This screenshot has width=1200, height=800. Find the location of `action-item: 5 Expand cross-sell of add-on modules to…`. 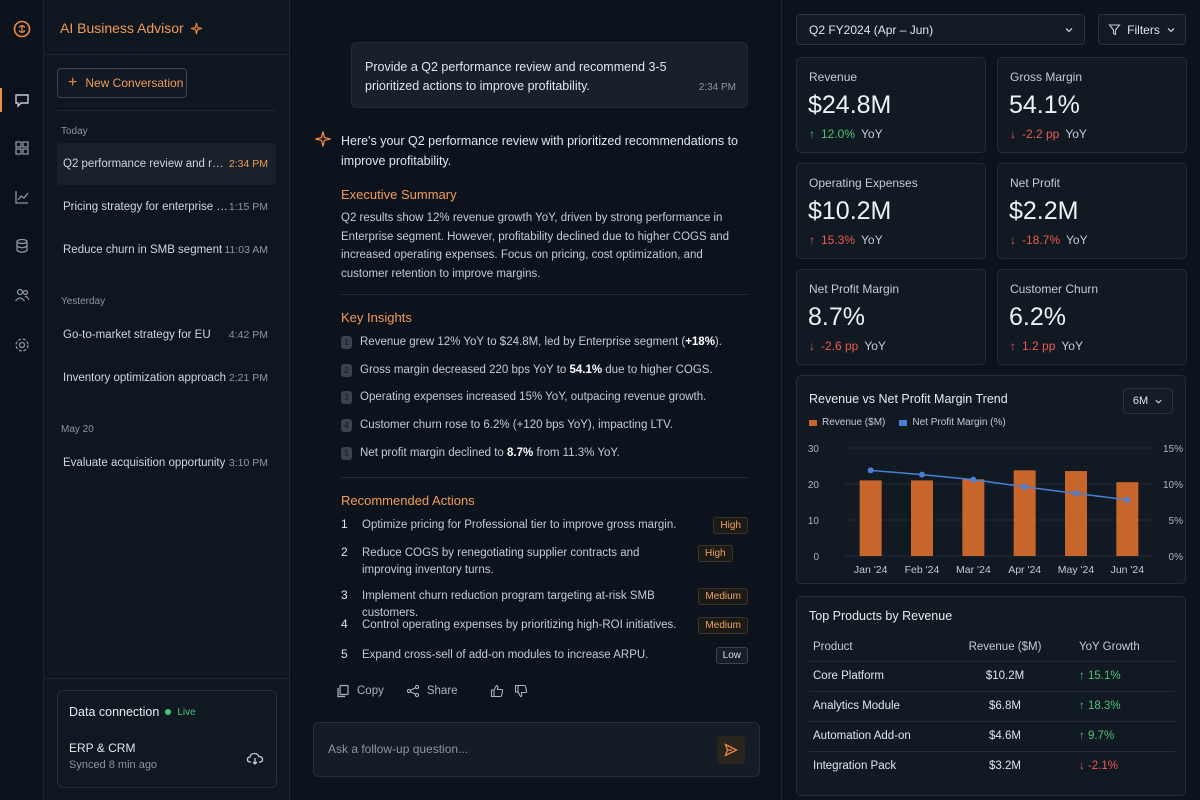

action-item: 5 Expand cross-sell of add-on modules to… is located at coordinates (544, 655).